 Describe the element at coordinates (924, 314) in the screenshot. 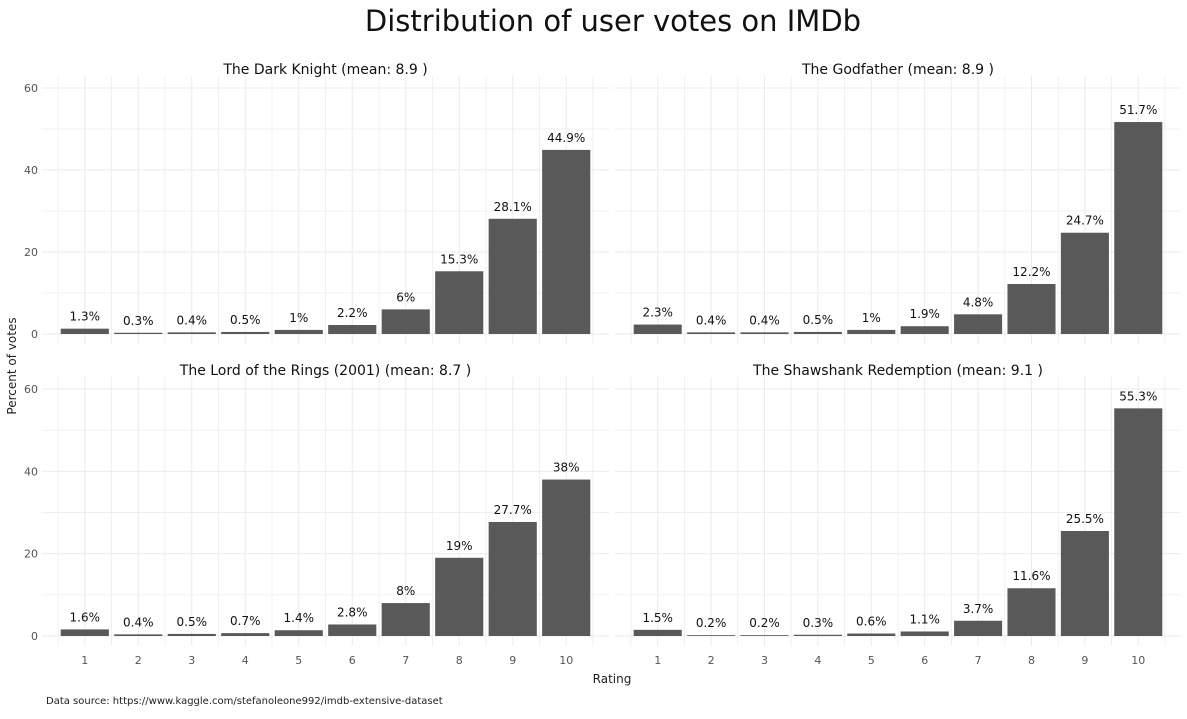

I see `bar-data-label: 1.9%` at that location.